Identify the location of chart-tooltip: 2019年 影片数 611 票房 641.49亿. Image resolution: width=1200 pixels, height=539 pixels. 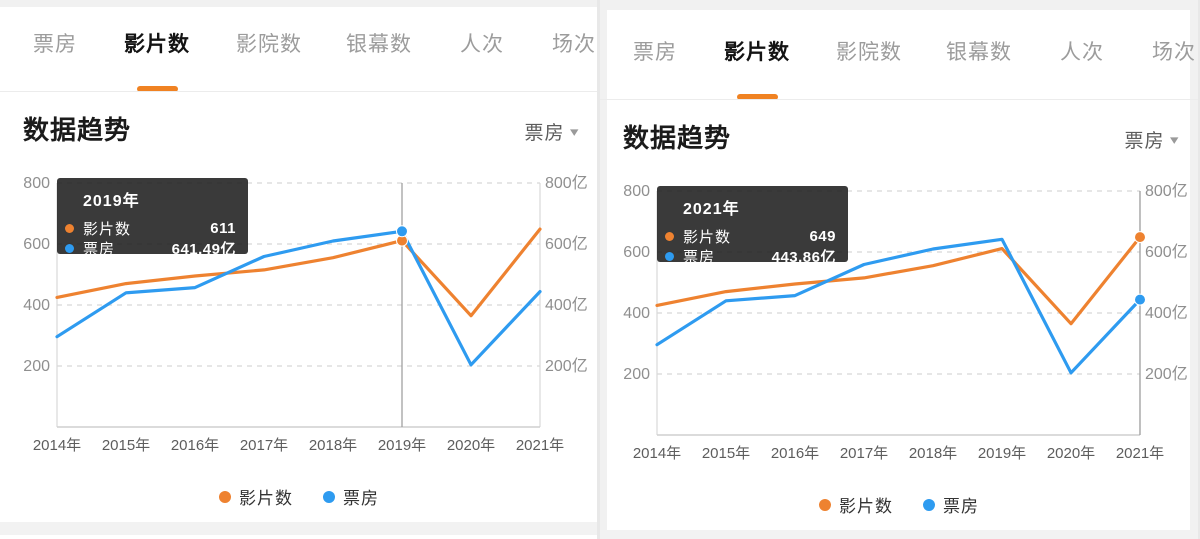
(152, 218).